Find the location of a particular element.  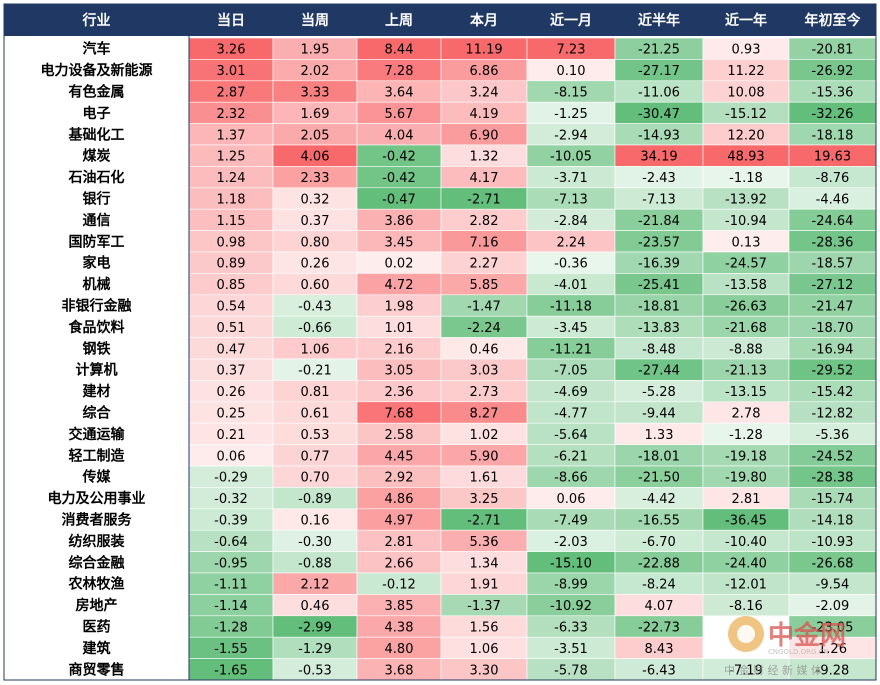

cell-value: -3.71 is located at coordinates (571, 178).